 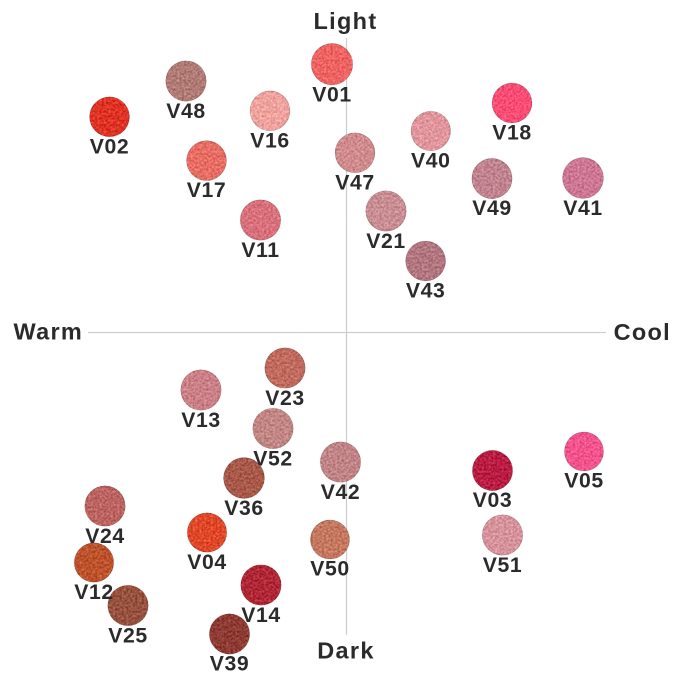 What do you see at coordinates (261, 615) in the screenshot?
I see `svg-text: V14` at bounding box center [261, 615].